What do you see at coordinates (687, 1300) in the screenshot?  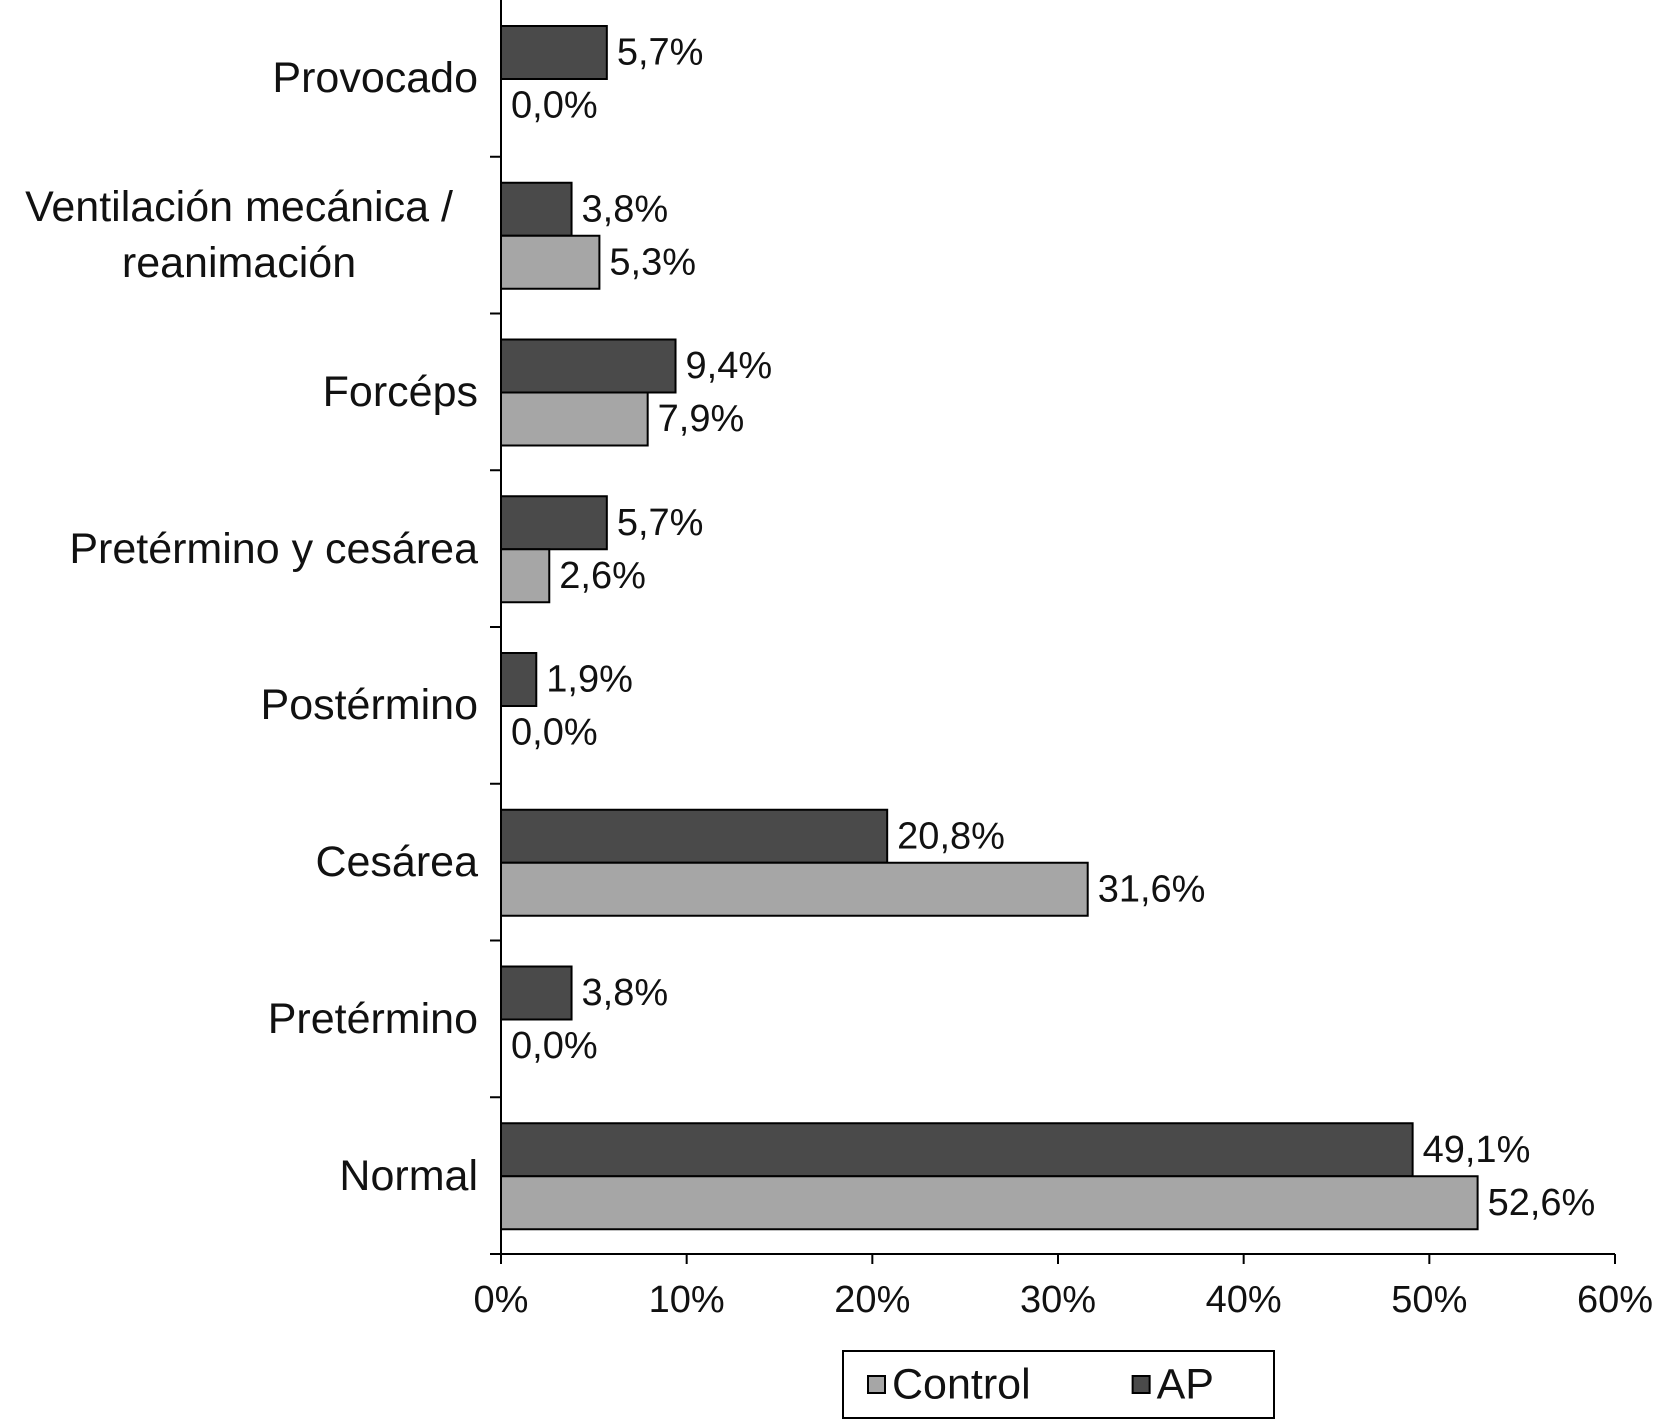 I see `x-tick-label: 10%` at bounding box center [687, 1300].